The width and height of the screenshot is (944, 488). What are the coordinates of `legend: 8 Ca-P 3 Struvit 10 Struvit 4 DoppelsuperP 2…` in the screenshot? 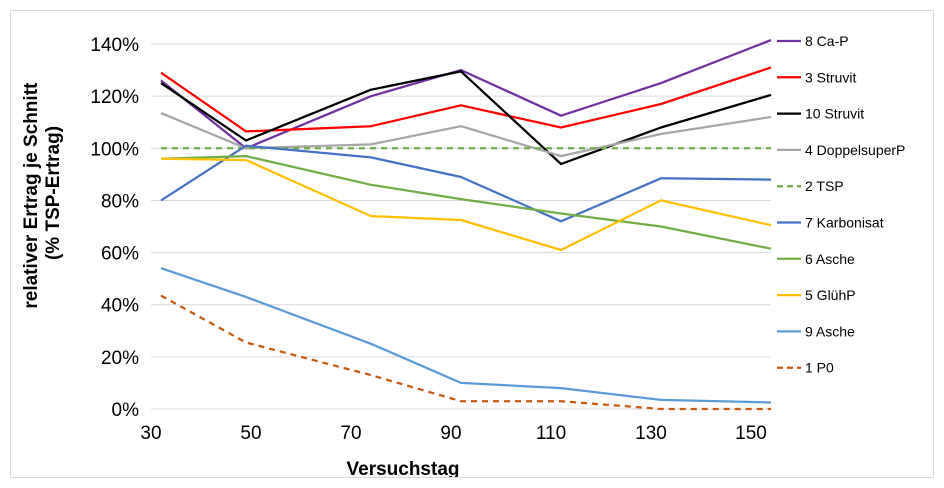 It's located at (841, 204).